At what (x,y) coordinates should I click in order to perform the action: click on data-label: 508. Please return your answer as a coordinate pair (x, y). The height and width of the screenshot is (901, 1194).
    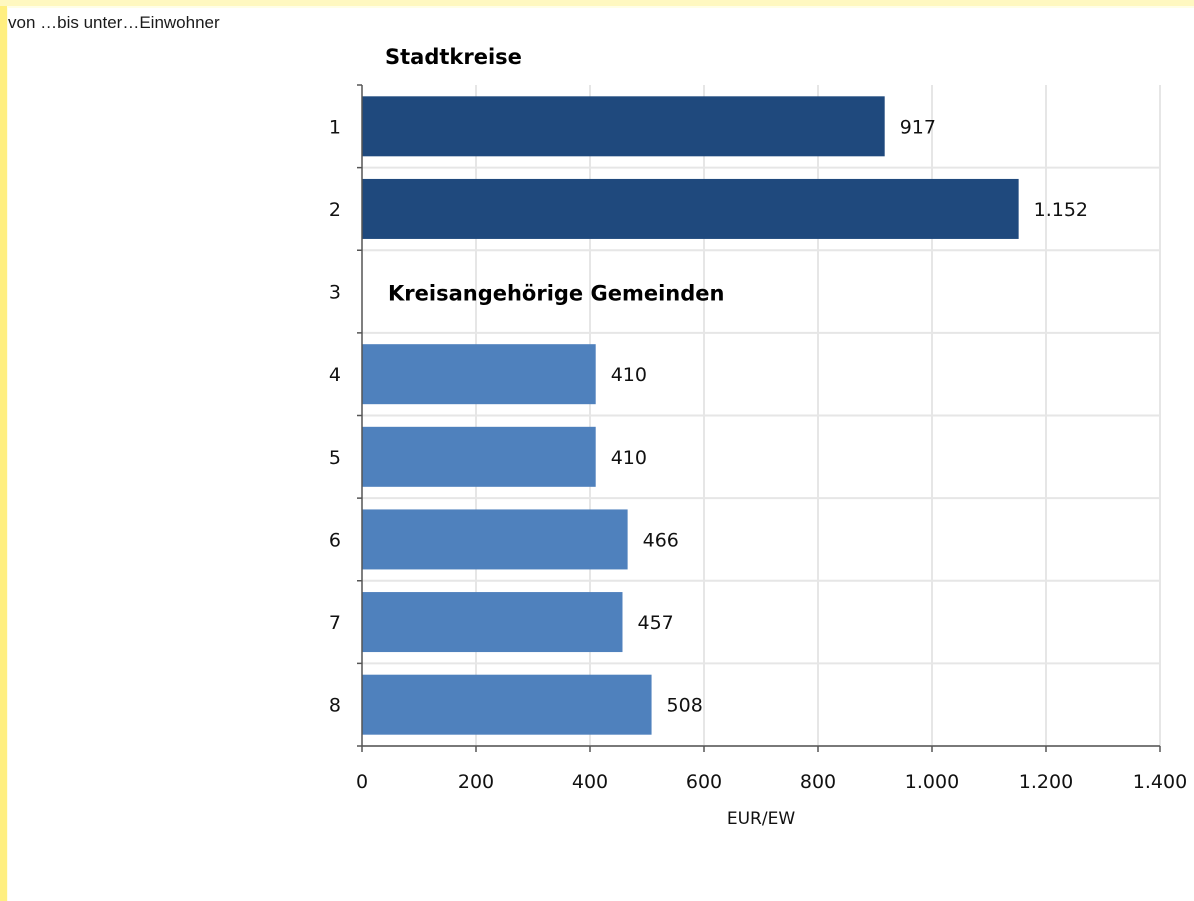
    Looking at the image, I should click on (685, 706).